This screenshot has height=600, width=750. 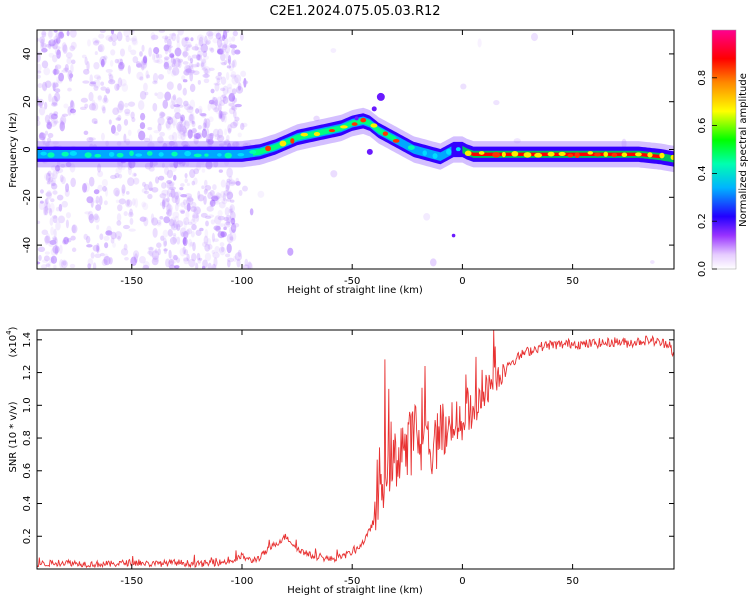 What do you see at coordinates (707, 173) in the screenshot?
I see `colorbar-ticks: 0.0 0.2 0.4 0.6 0.8` at bounding box center [707, 173].